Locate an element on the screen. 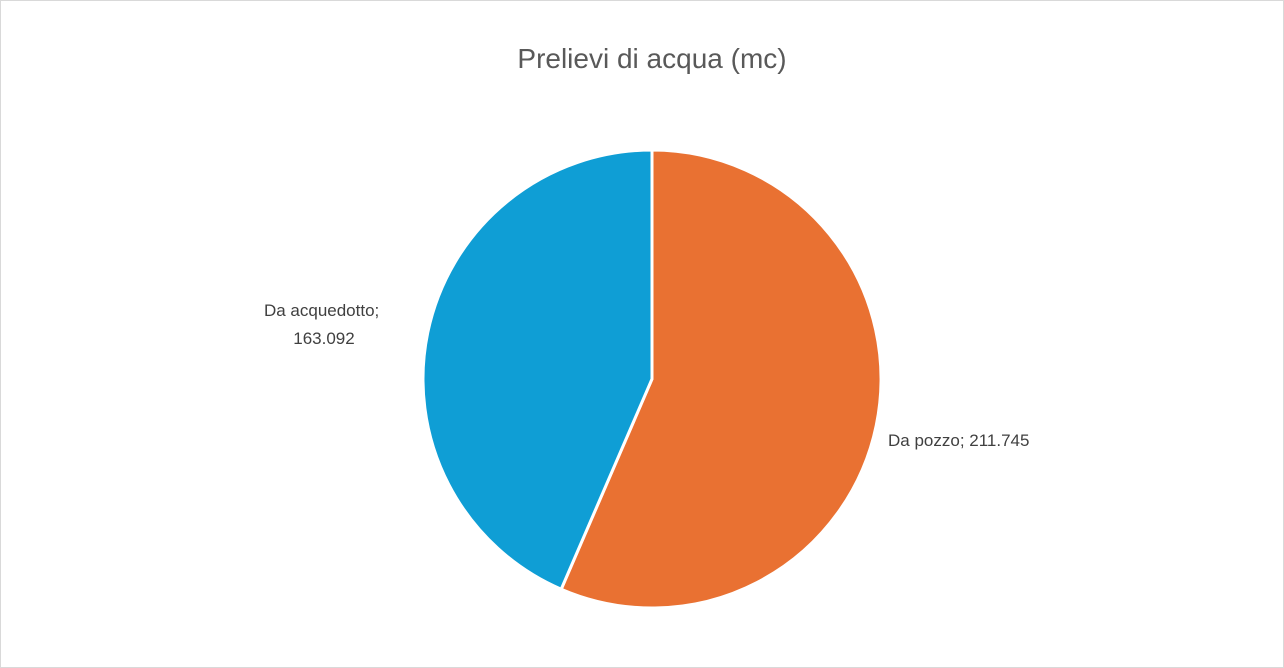 This screenshot has width=1284, height=668. data-label-value: 163.092 is located at coordinates (323, 338).